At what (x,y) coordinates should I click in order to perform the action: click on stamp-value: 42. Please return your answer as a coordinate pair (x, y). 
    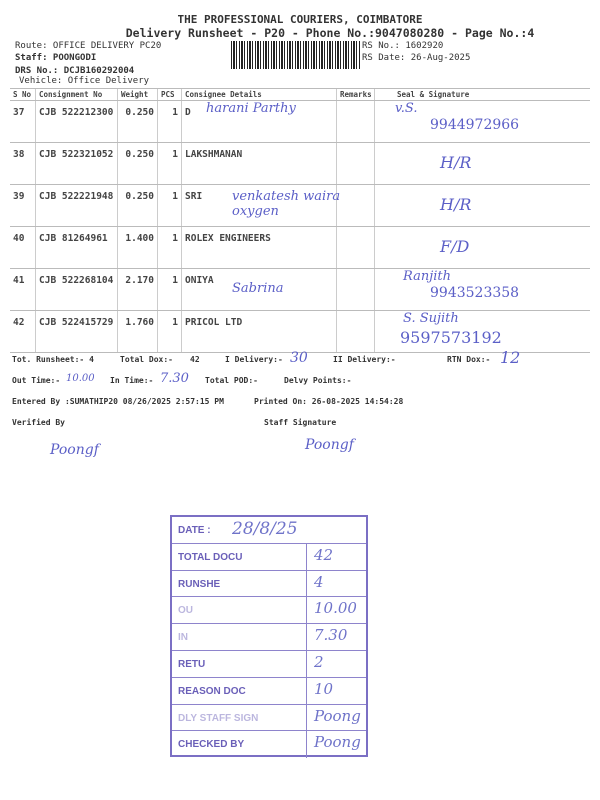
    Looking at the image, I should click on (324, 554).